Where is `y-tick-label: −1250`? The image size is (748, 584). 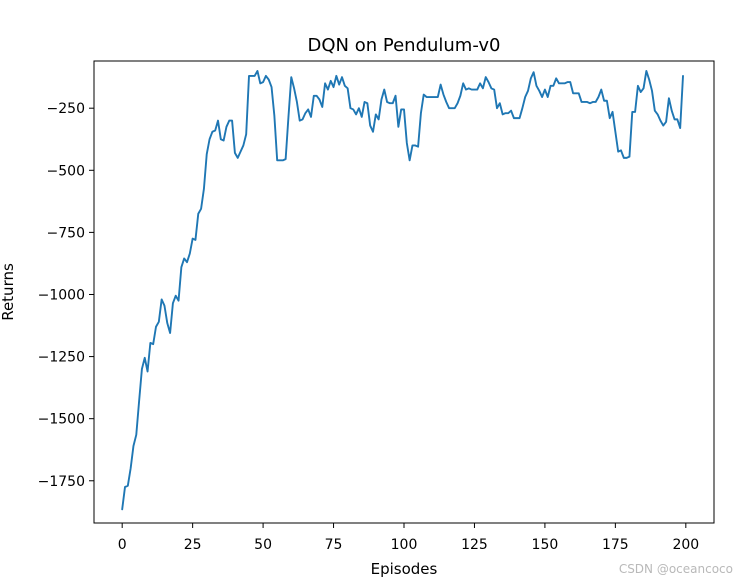
y-tick-label: −1250 is located at coordinates (61, 358).